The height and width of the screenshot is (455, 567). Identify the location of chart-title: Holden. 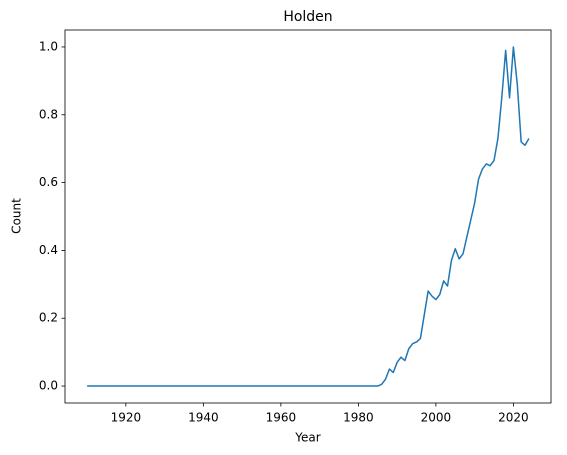
(307, 17).